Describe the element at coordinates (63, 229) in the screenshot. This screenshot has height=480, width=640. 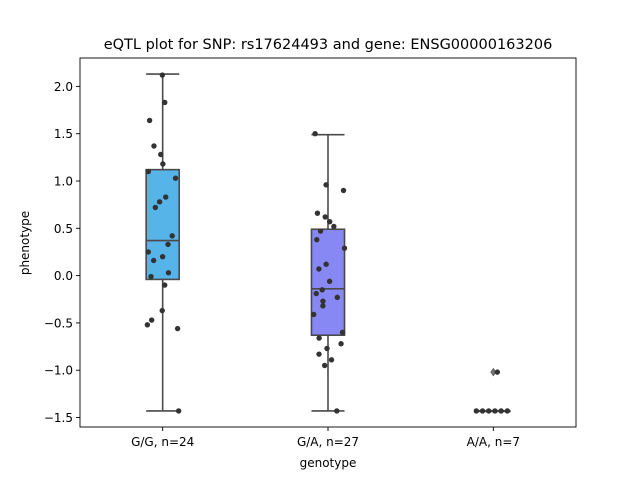
I see `y-tick-label: 0.5` at that location.